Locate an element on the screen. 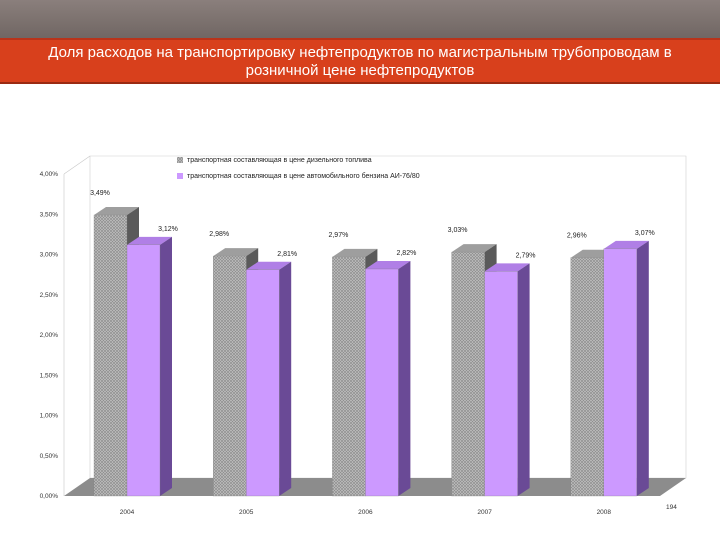  x-tick-label: 2004 is located at coordinates (127, 512).